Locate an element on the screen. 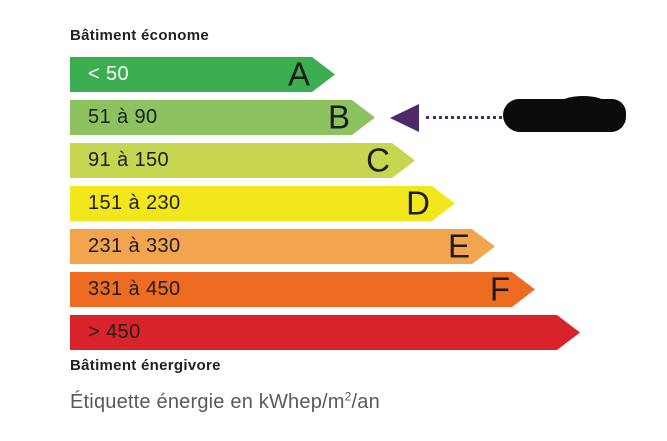 Image resolution: width=667 pixels, height=441 pixels. range-label: 151 à 230 is located at coordinates (134, 203).